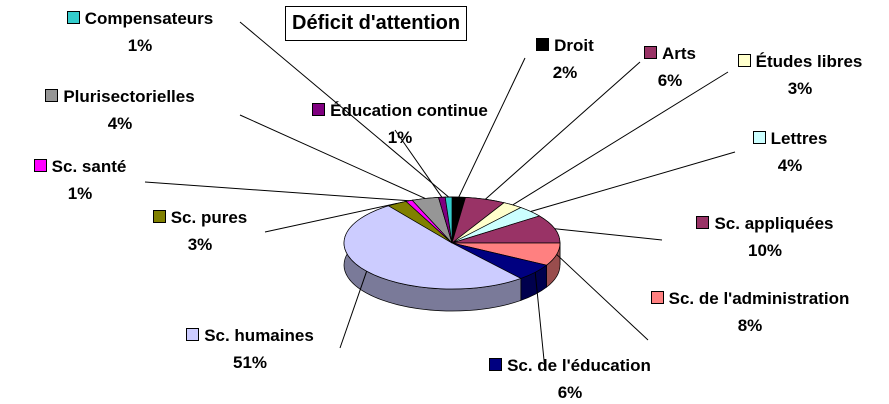 This screenshot has height=404, width=889. Describe the element at coordinates (120, 110) in the screenshot. I see `slice-label: Plurisectorielles 4%` at that location.